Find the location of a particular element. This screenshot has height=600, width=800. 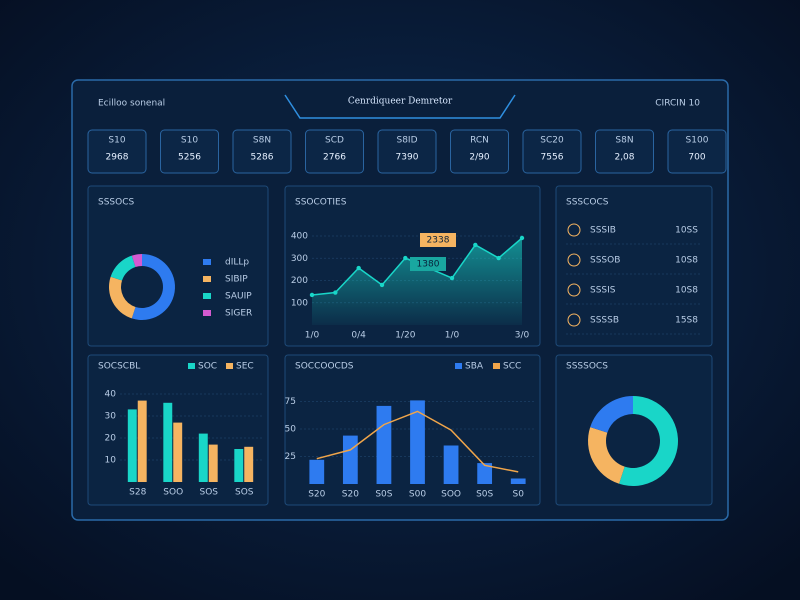

list-label: SSSOB is located at coordinates (605, 261).